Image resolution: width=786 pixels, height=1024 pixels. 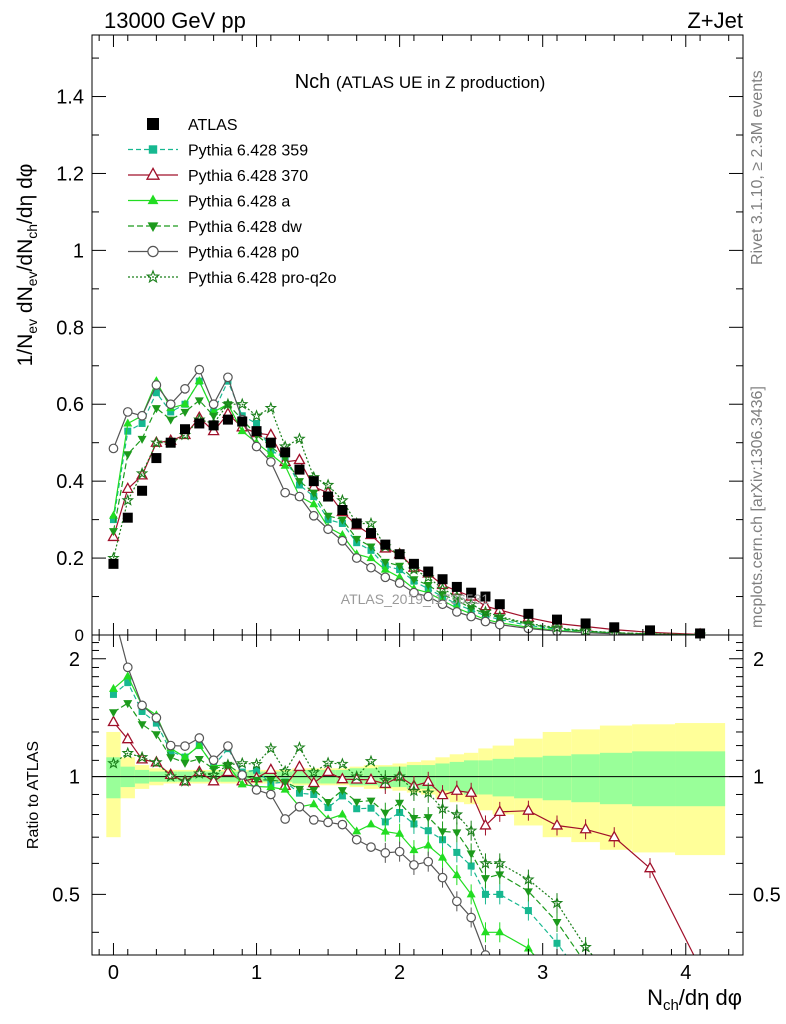 I want to click on y-tick-label: 0.6, so click(x=70, y=405).